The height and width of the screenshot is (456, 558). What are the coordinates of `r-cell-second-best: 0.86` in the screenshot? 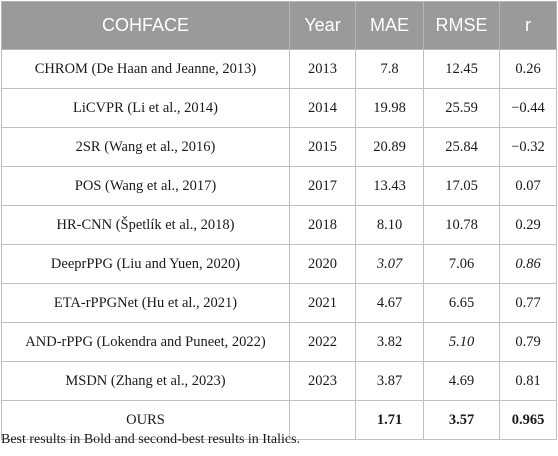 It's located at (528, 264).